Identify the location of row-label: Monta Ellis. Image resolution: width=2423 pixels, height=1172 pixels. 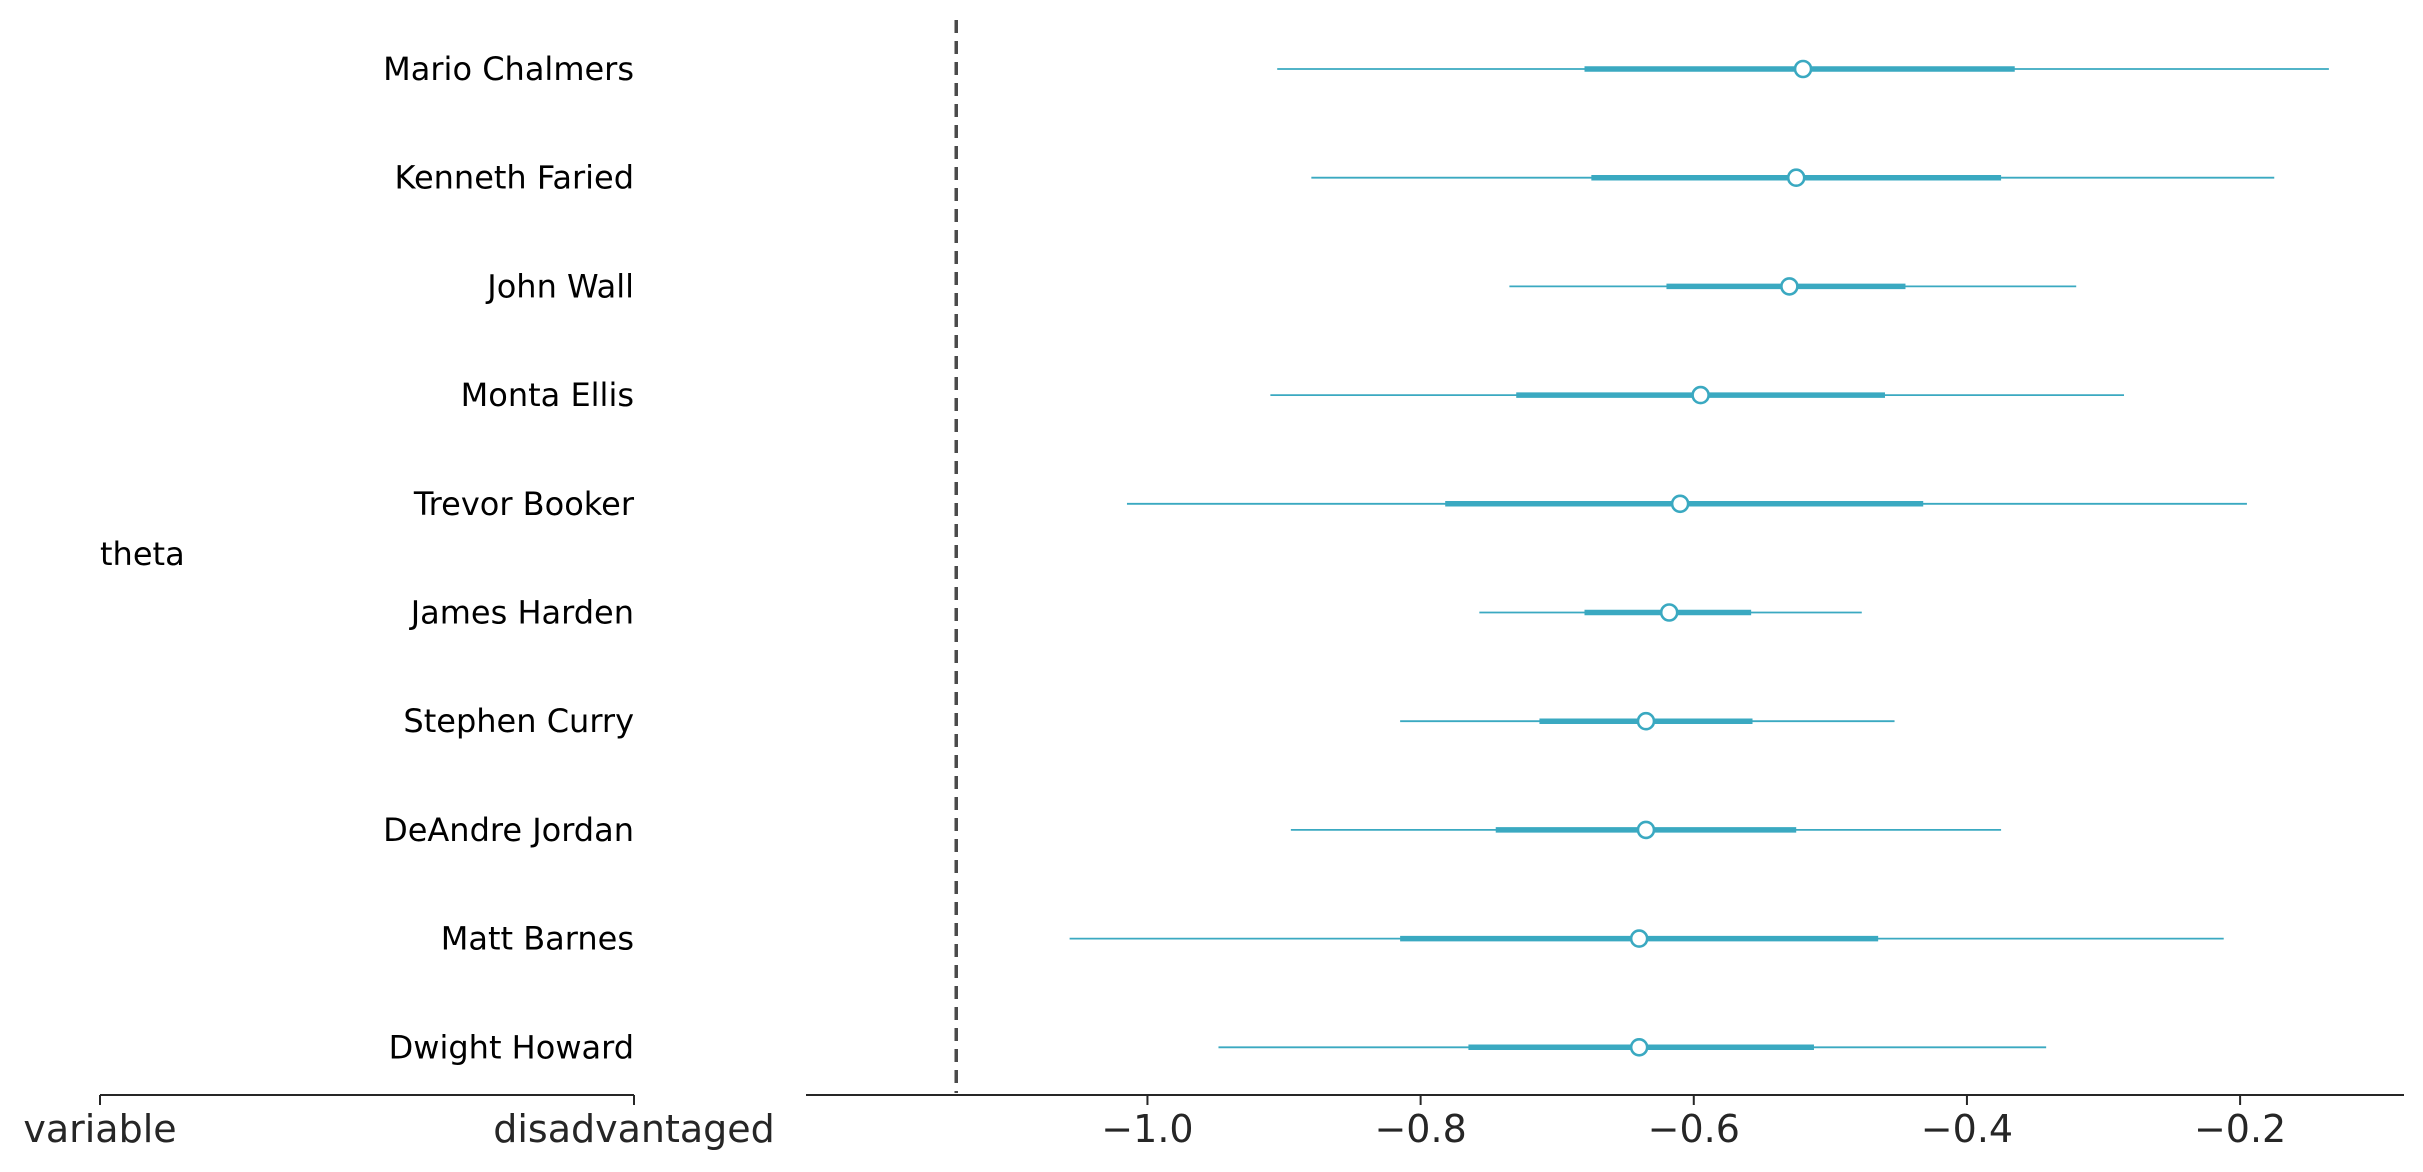
(547, 395).